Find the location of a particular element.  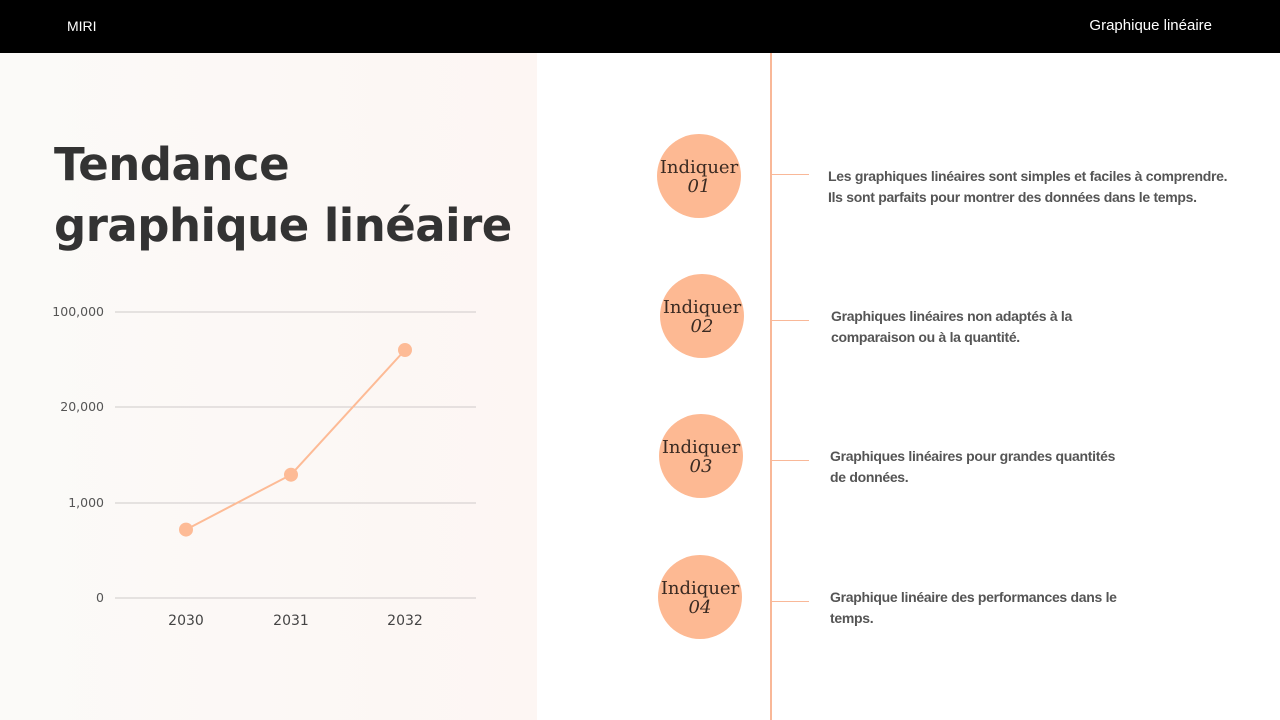

description-line-2: temps. is located at coordinates (852, 618).